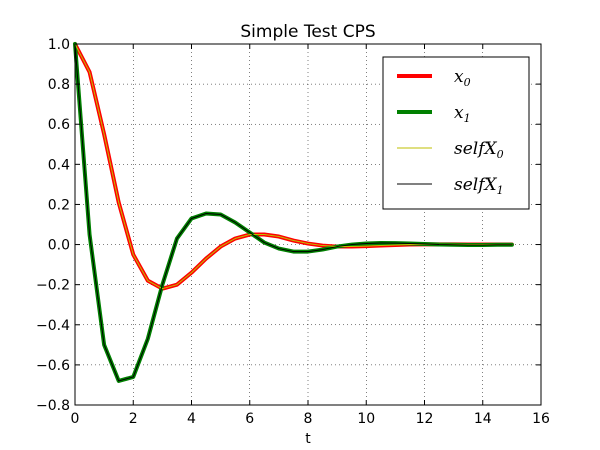 The height and width of the screenshot is (450, 600). I want to click on legend: x0 x1 selfX0 selfX1, so click(456, 133).